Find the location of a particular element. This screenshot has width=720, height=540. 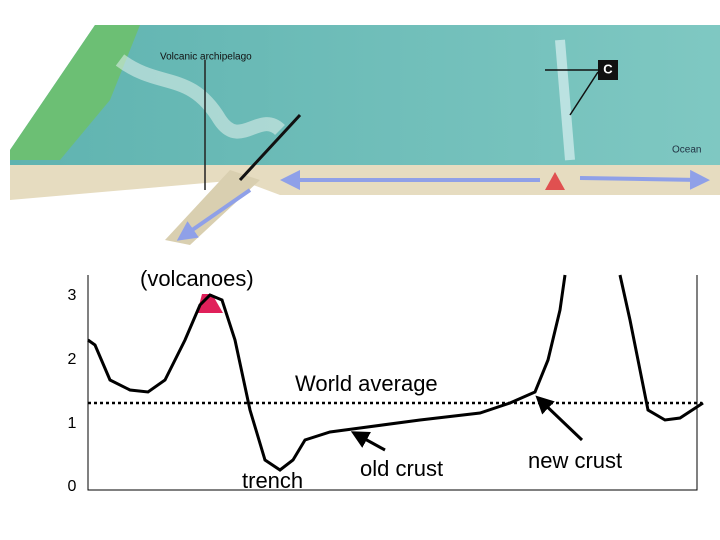

annotation: old crust is located at coordinates (401, 468).